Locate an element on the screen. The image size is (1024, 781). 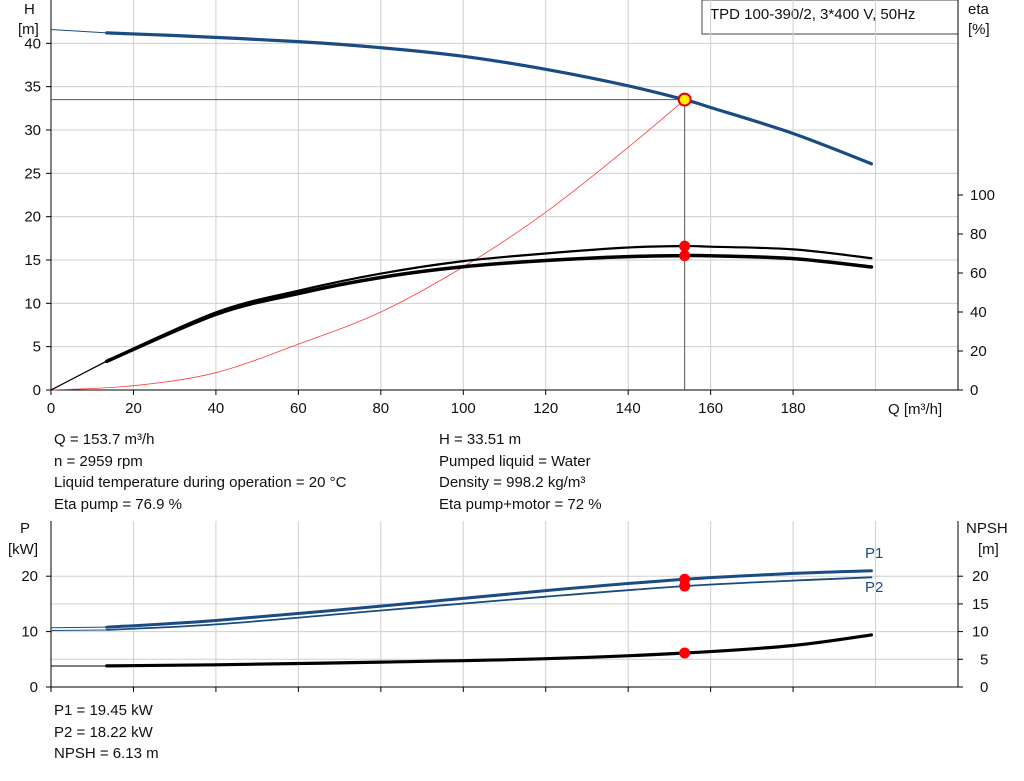
eta-axis-tick-label: 100 is located at coordinates (982, 195).